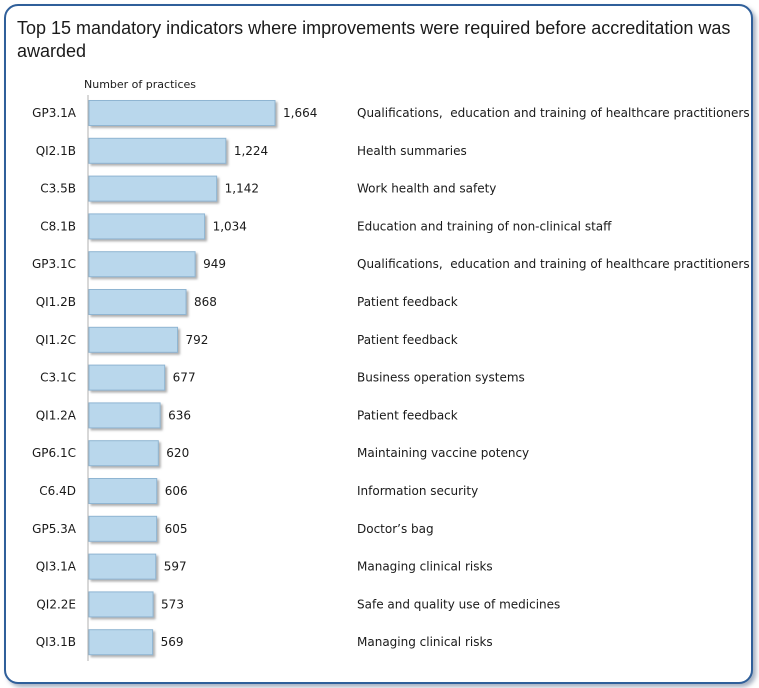 The image size is (759, 688). I want to click on bar-row: C3.5B 1,142 Work health and safety, so click(268, 188).